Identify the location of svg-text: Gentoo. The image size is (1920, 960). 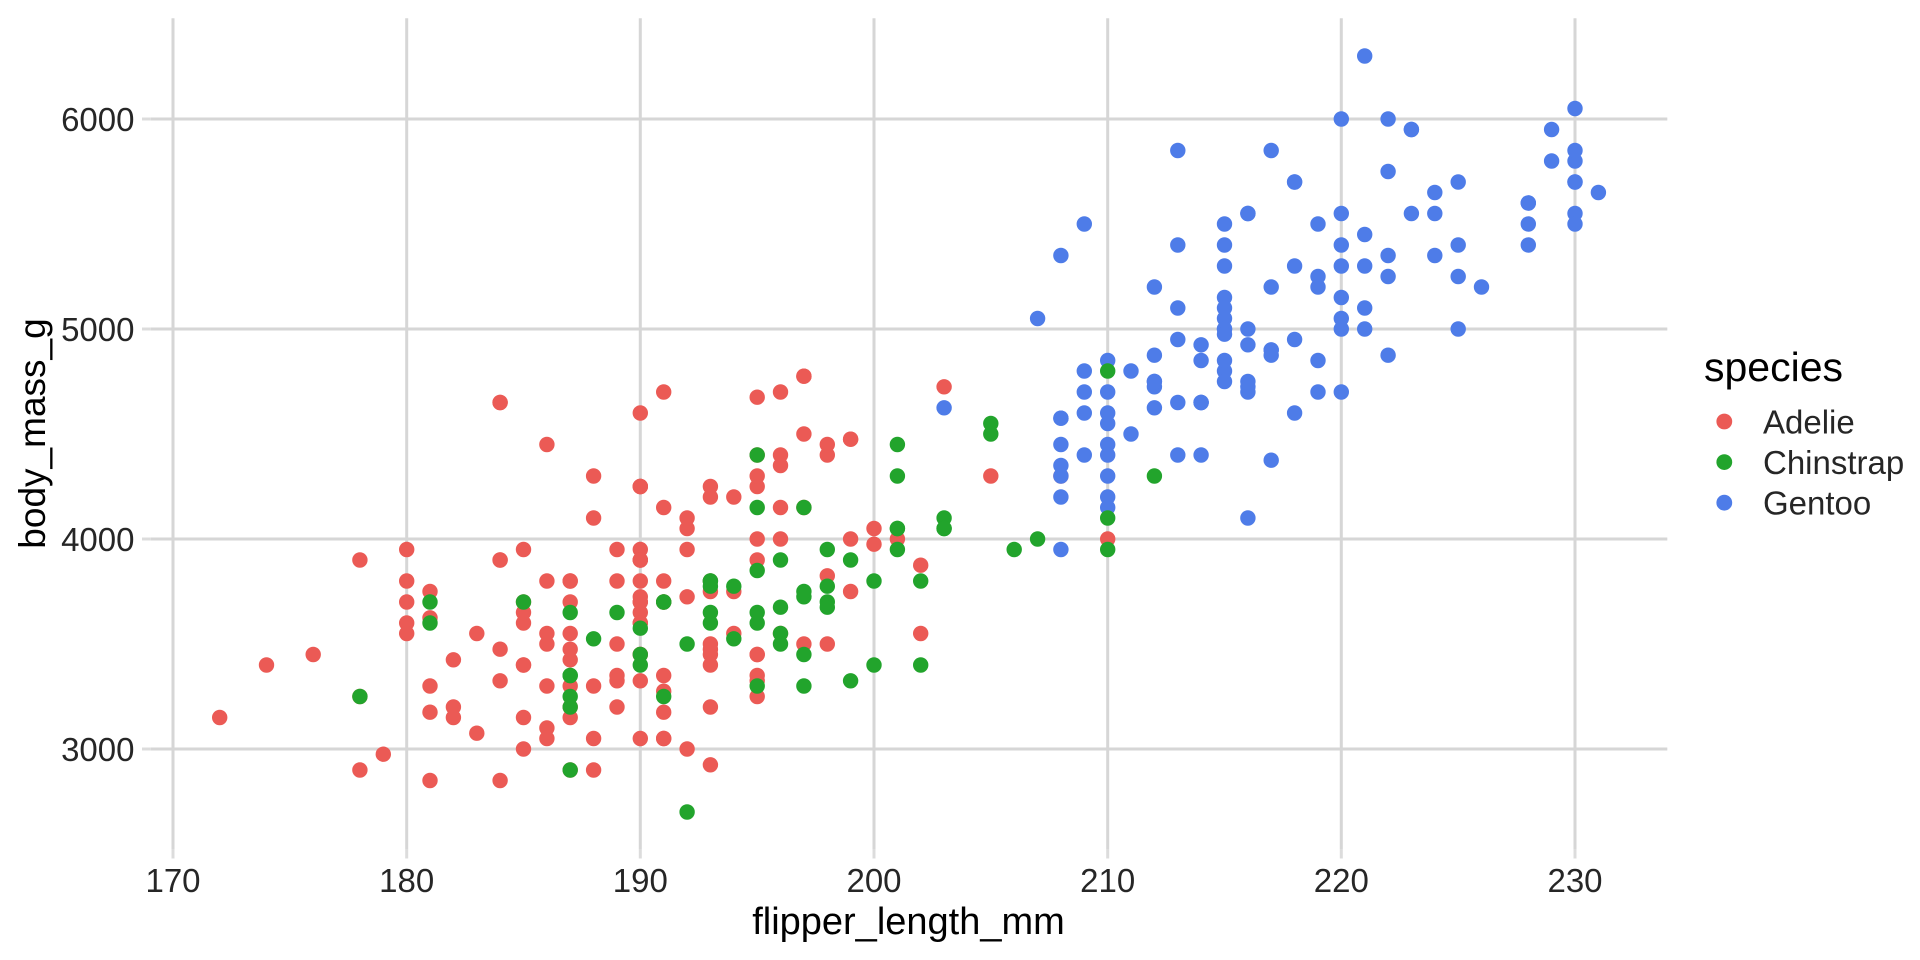
(1817, 503).